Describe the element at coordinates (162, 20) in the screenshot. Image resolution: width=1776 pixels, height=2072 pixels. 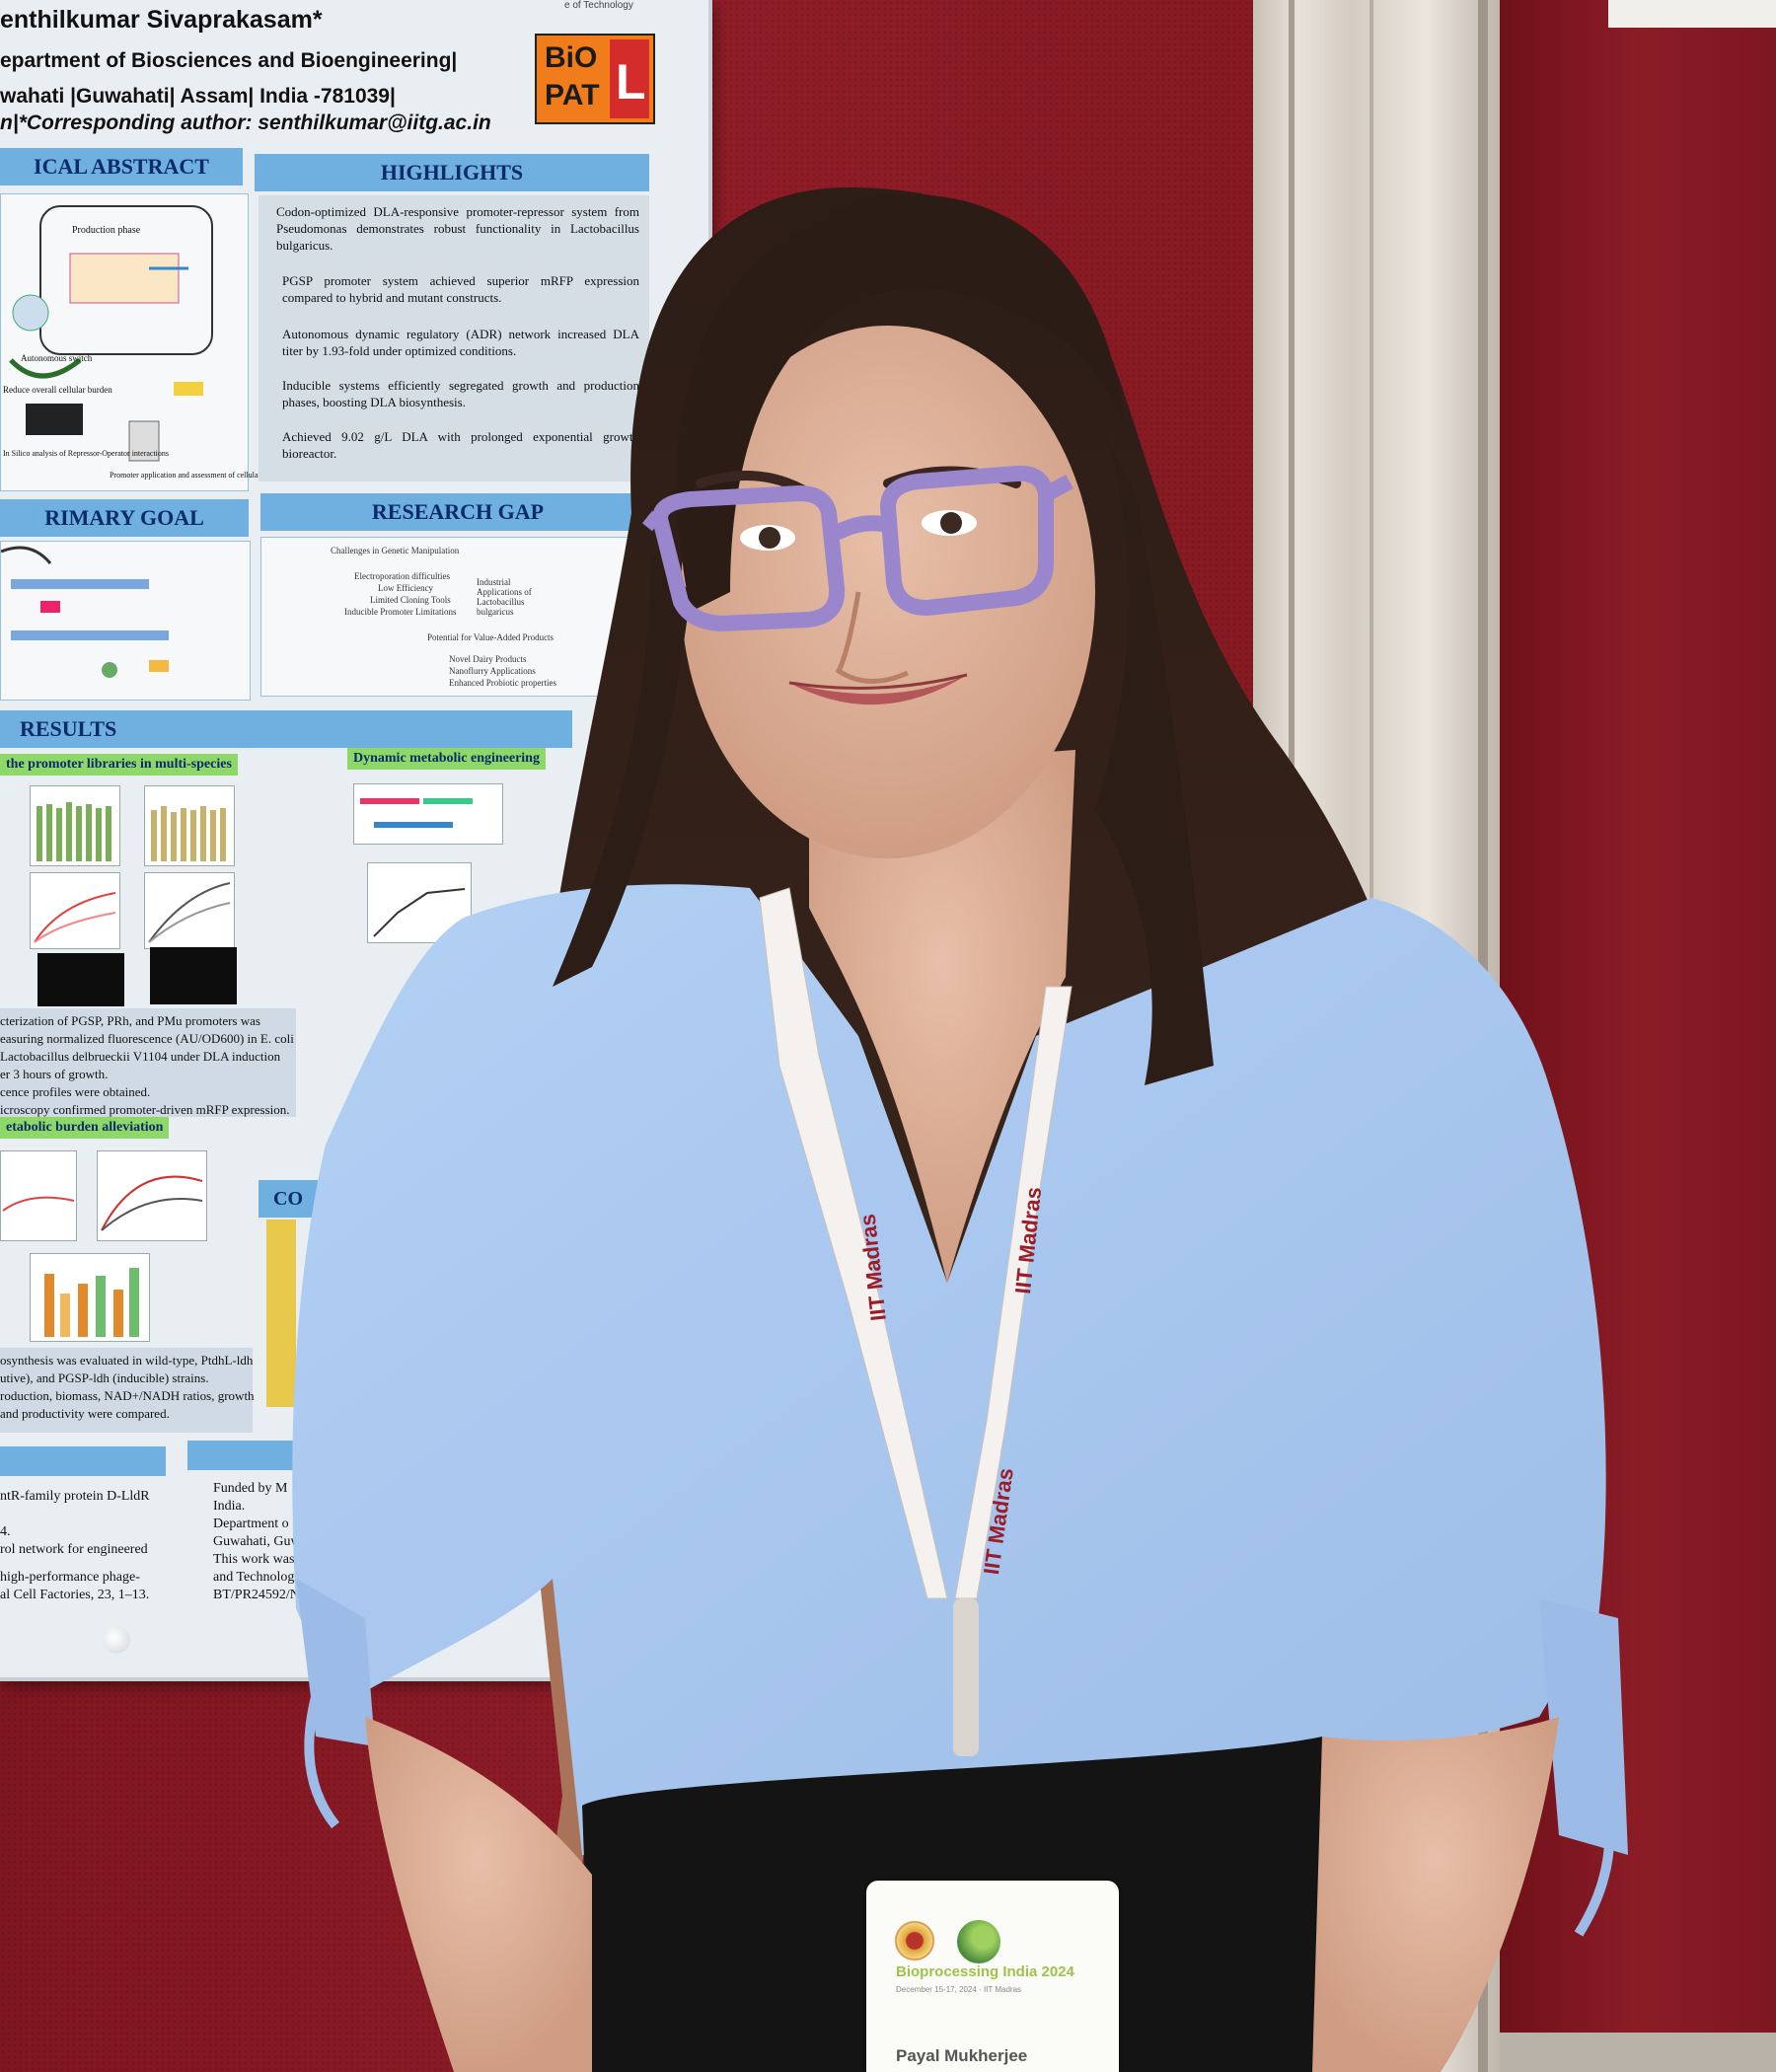
I see `poster-author: enthilkumar Sivaprakasam*` at that location.